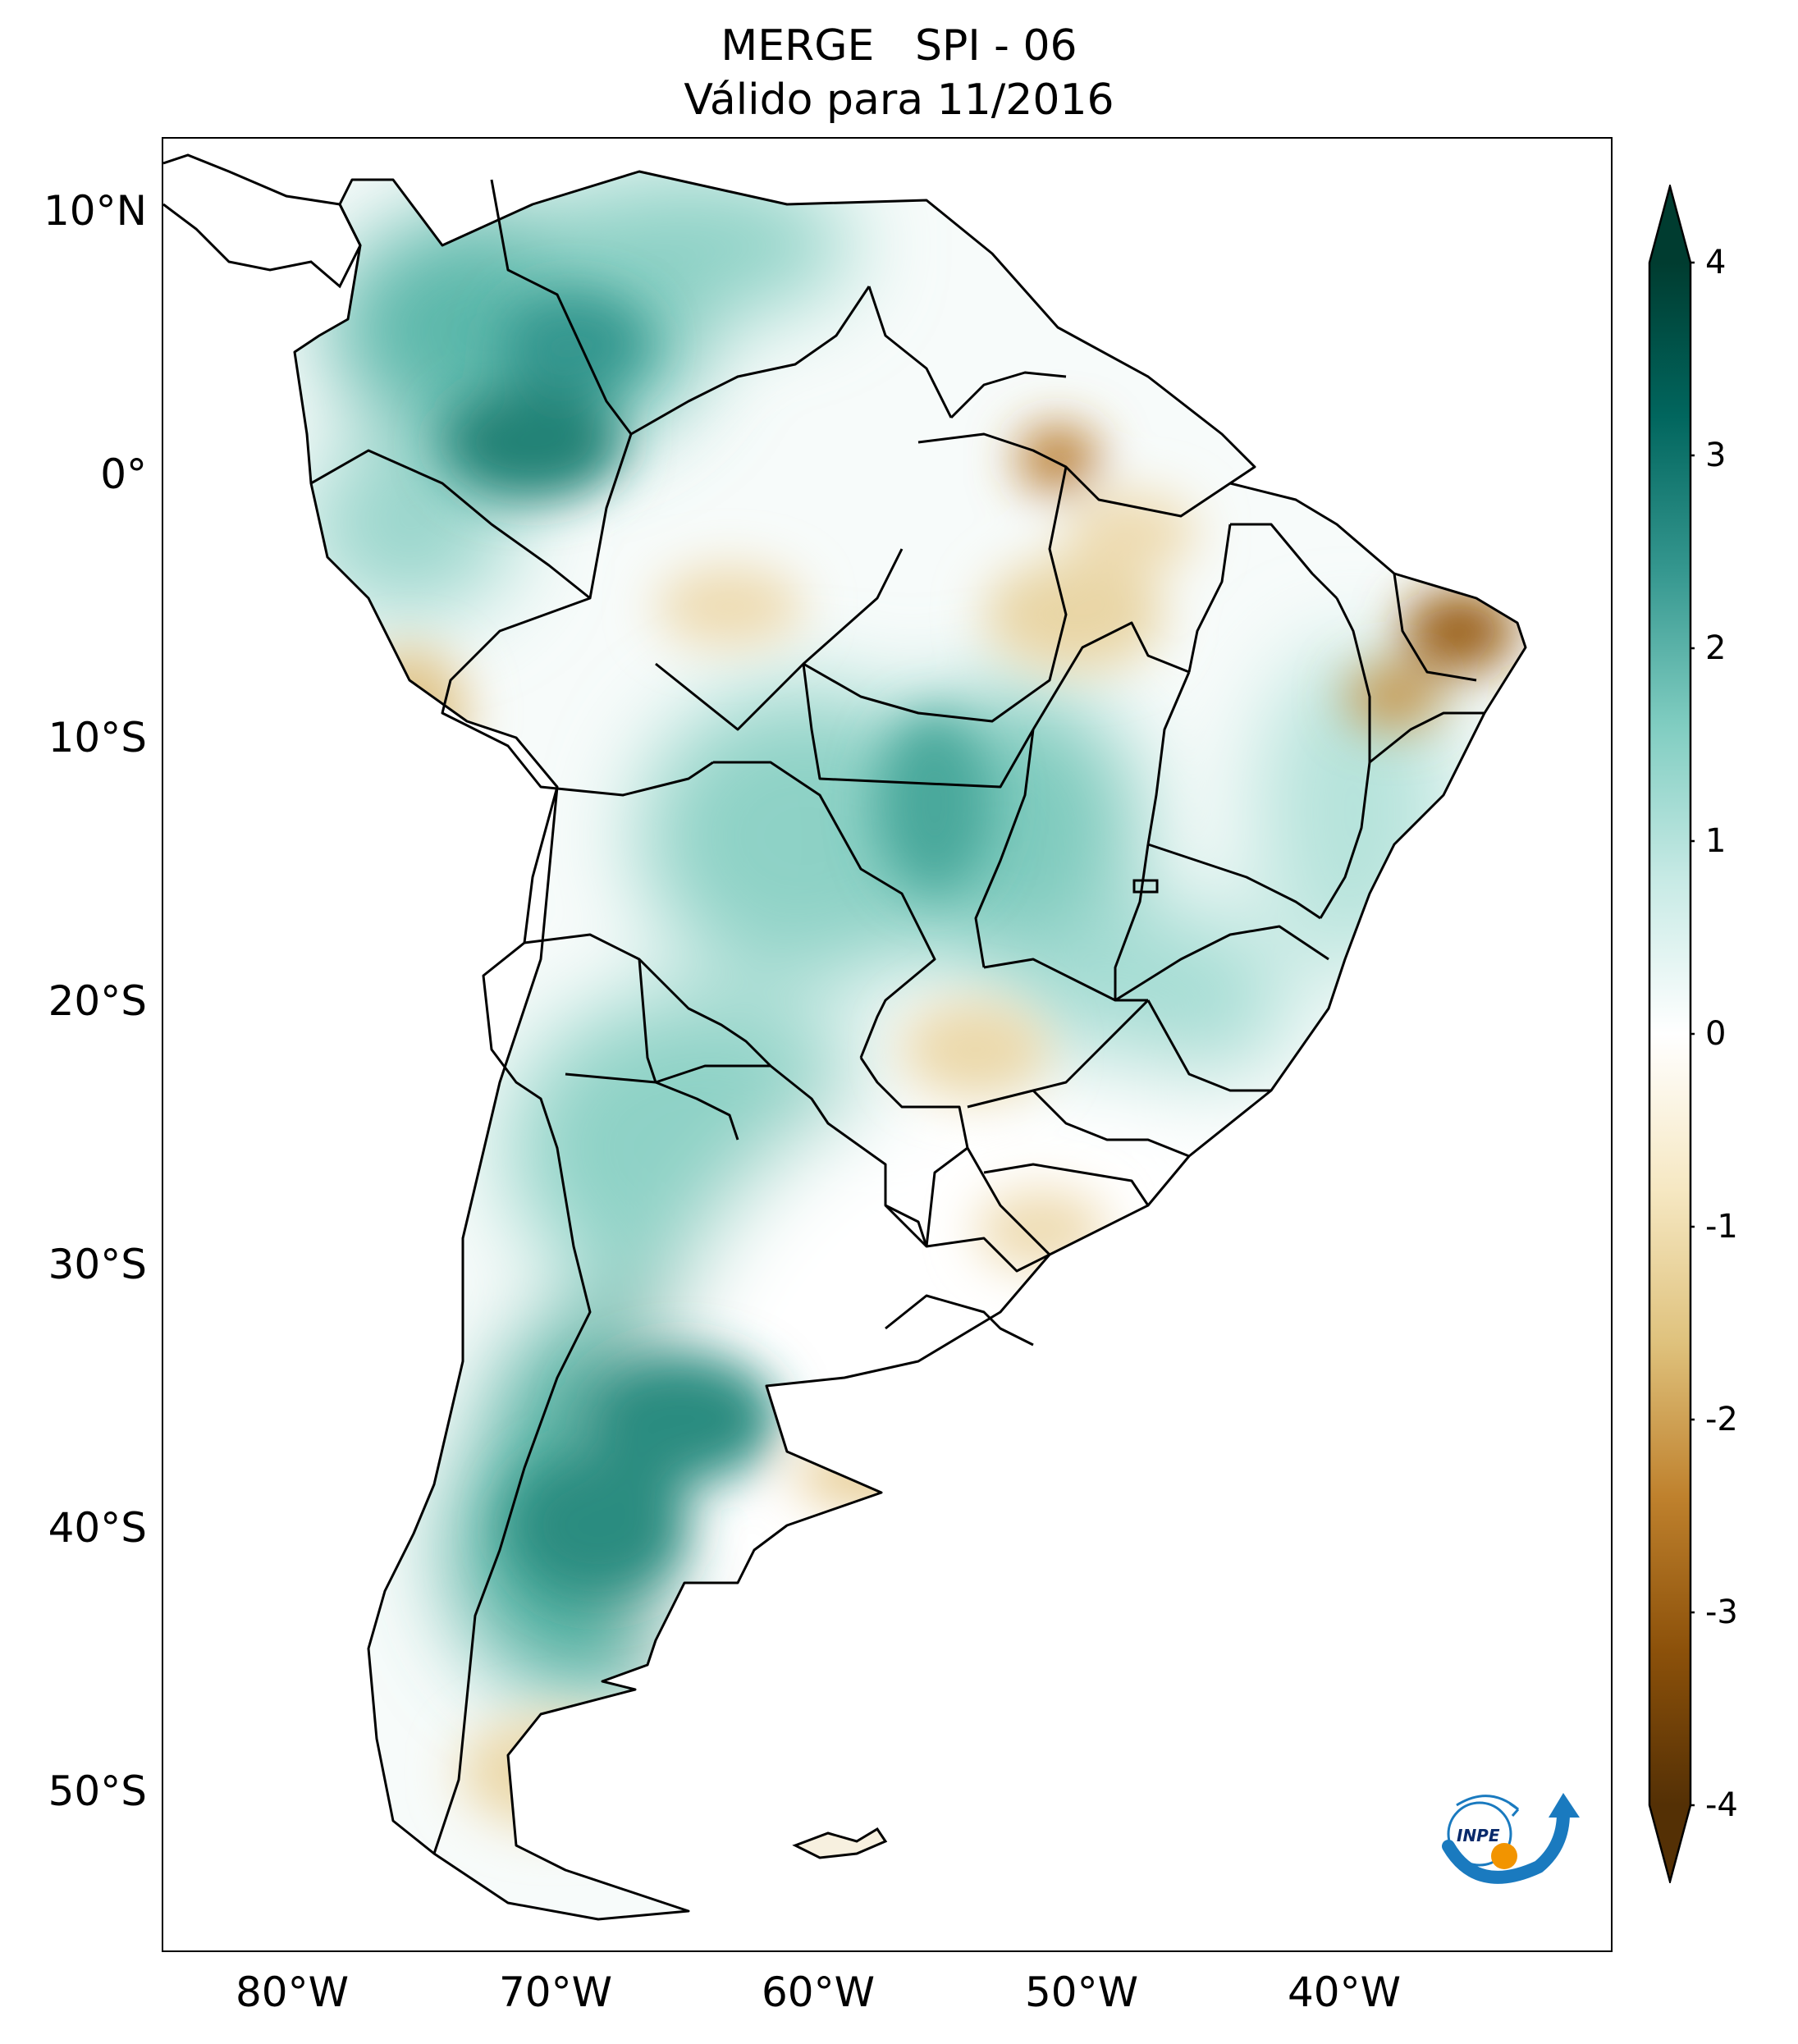 The image size is (1798, 2044). Describe the element at coordinates (97, 1001) in the screenshot. I see `lat-tick-label: 20°S` at that location.